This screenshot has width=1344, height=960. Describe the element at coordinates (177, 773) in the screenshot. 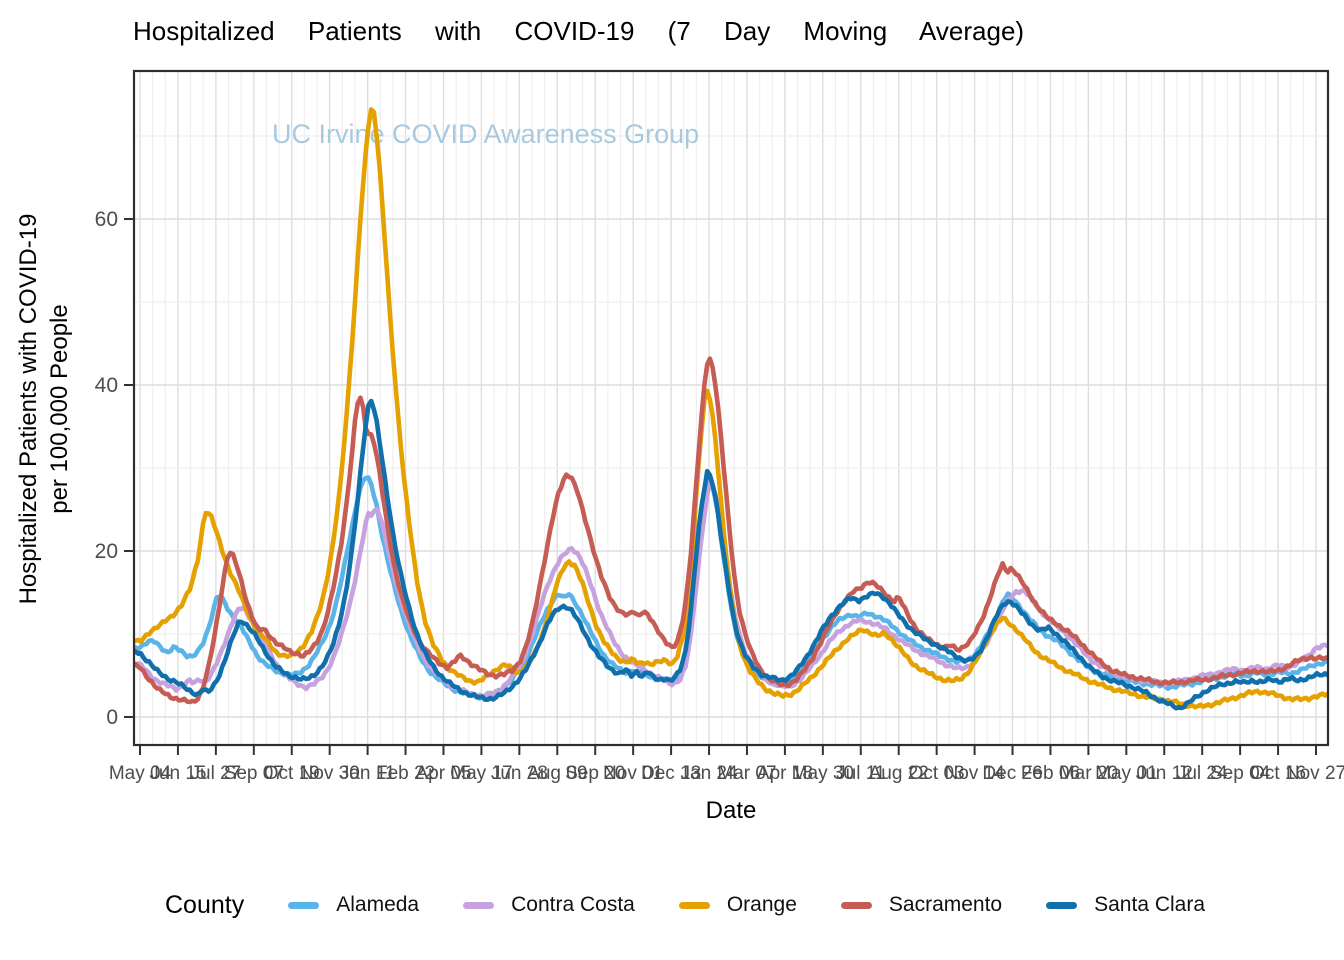

I see `x-tick-label: Jun 15` at that location.